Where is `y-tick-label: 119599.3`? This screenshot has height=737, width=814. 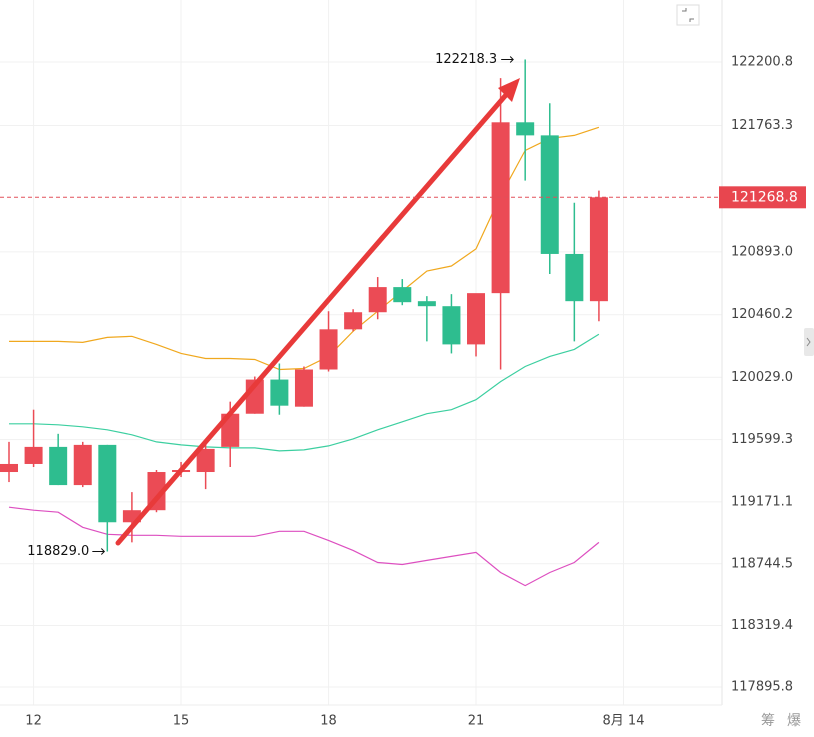
y-tick-label: 119599.3 is located at coordinates (762, 439).